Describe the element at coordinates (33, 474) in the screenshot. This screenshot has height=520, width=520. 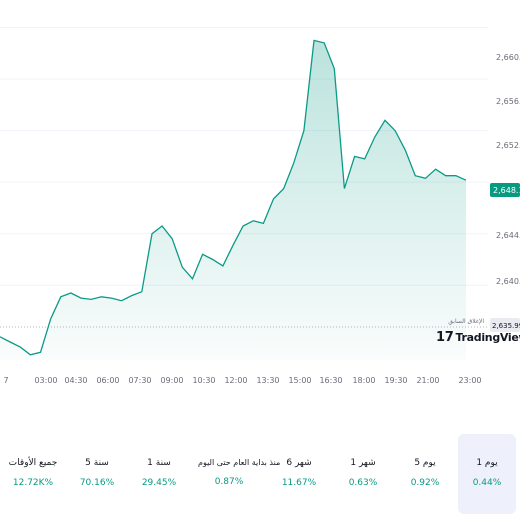
I see `period-all-time: جميع الأوقات 12.72K%` at that location.